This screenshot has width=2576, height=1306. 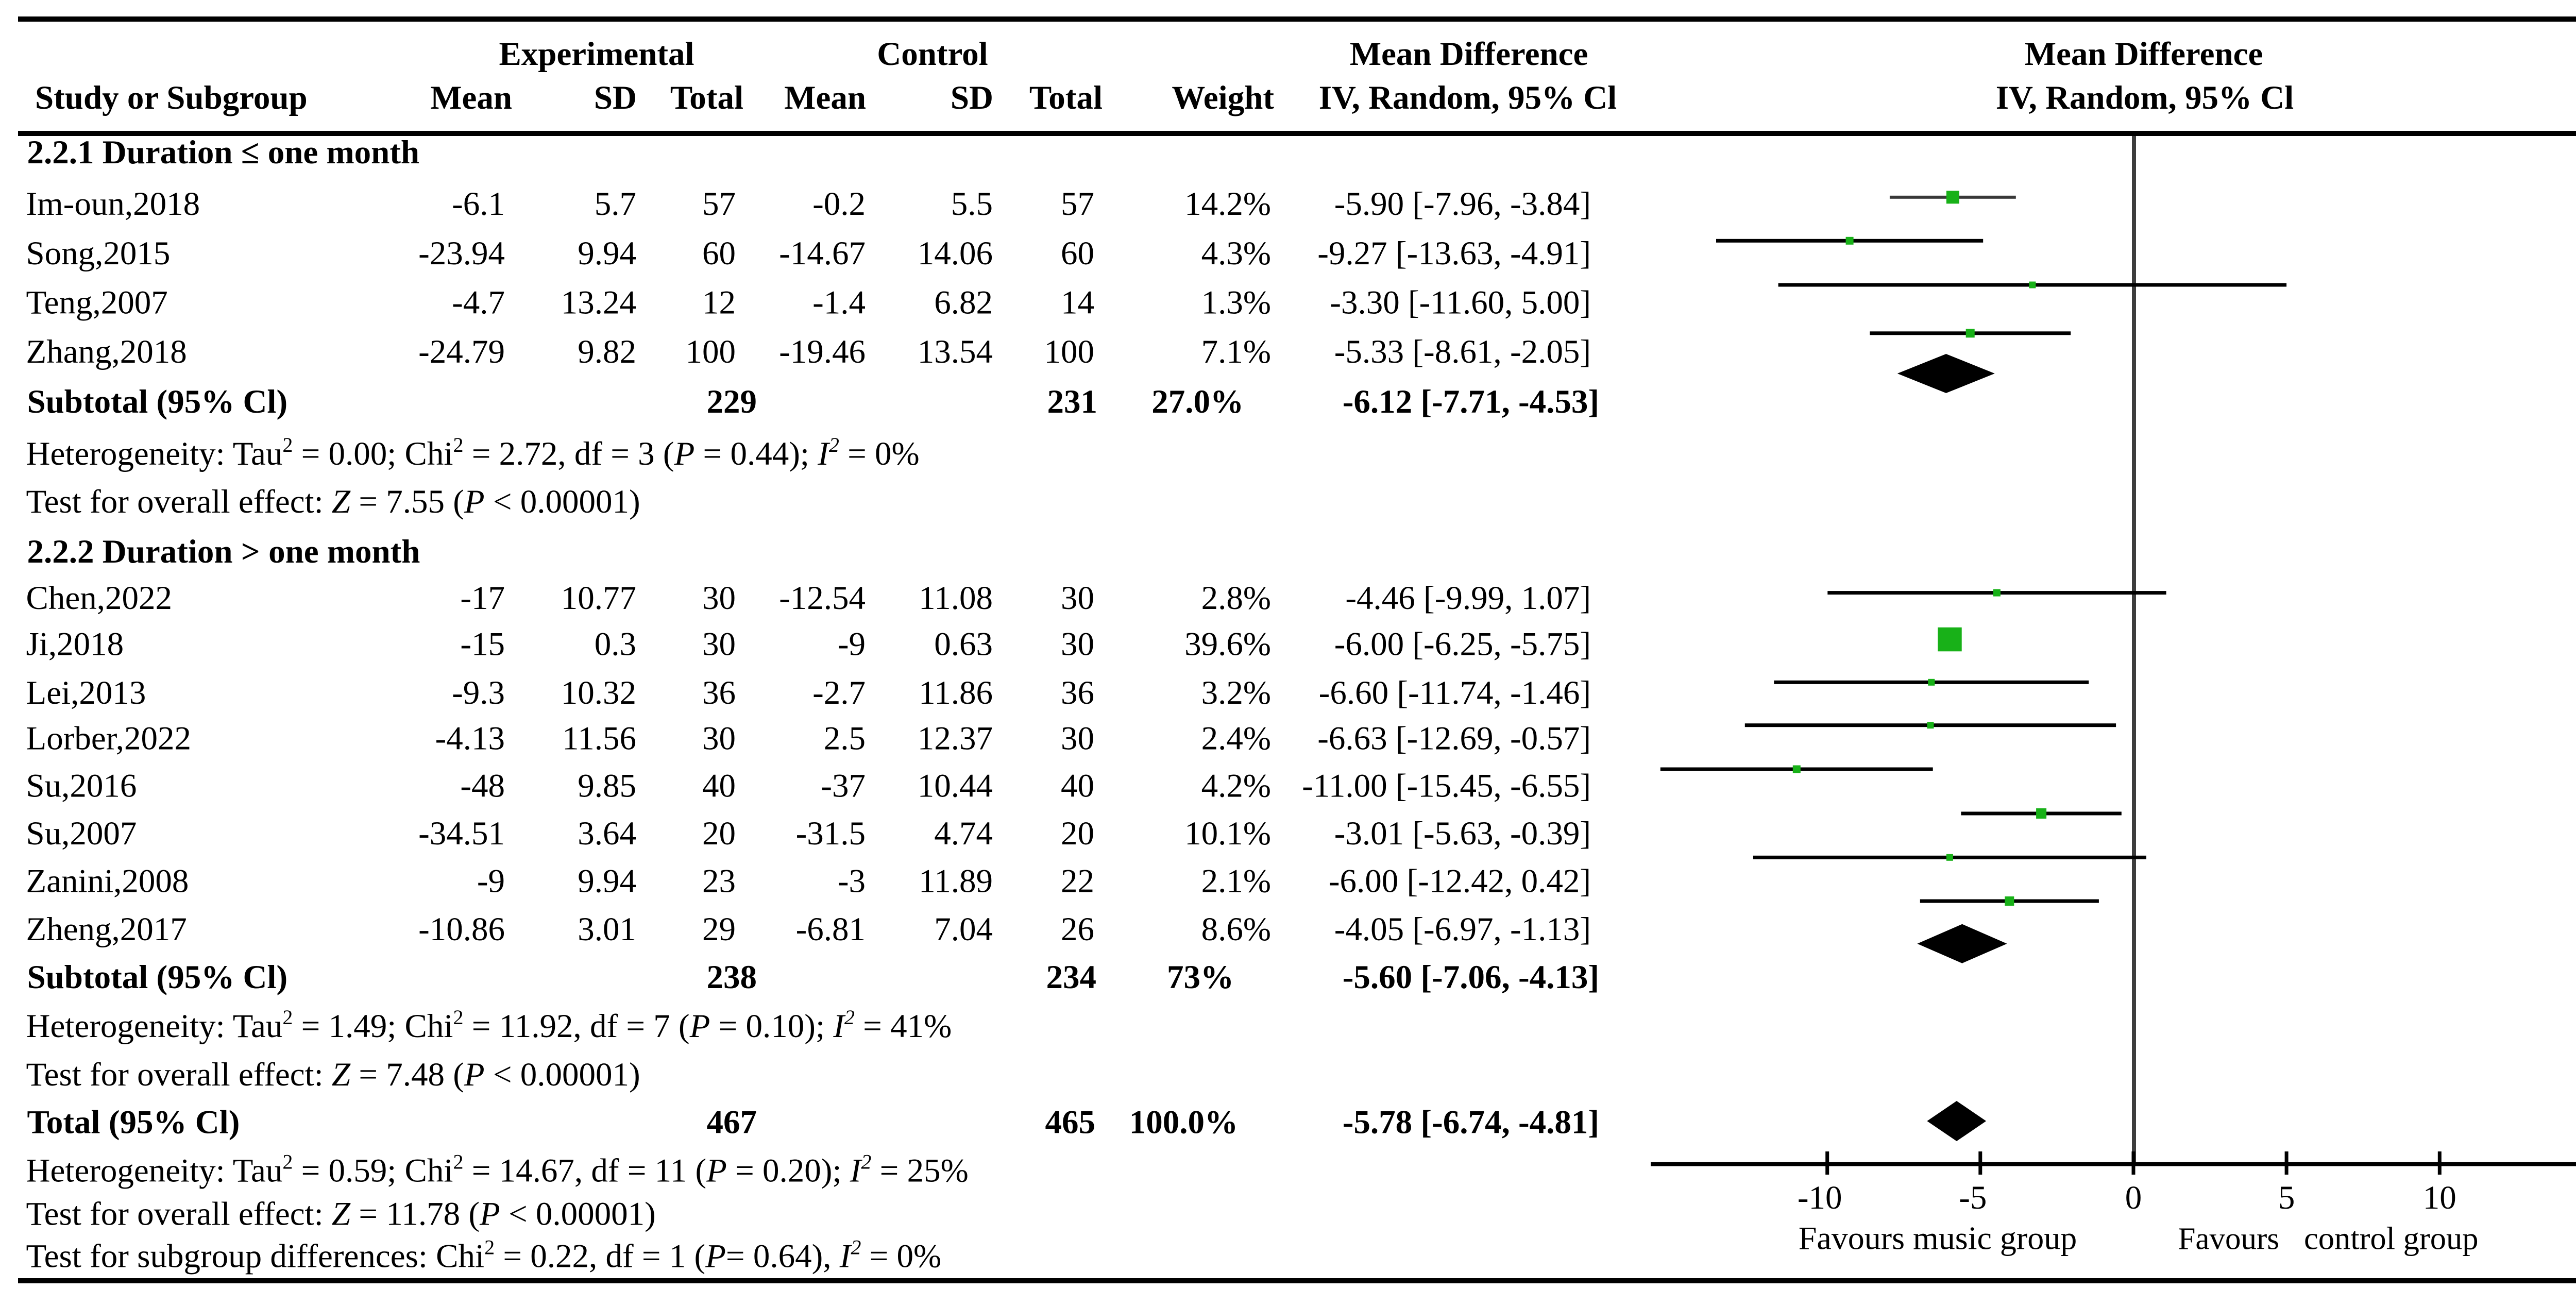 I want to click on svg-text: 3.64, so click(x=607, y=833).